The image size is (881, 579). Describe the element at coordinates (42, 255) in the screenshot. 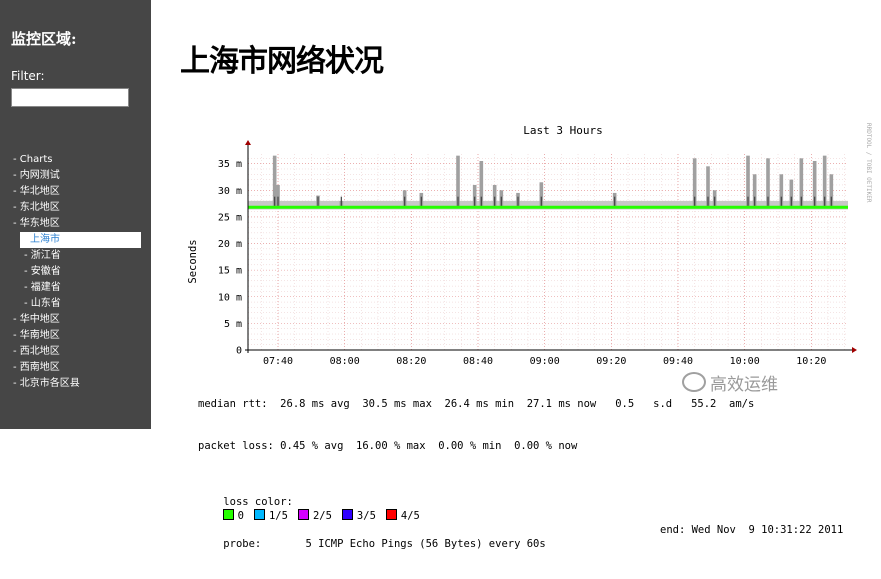

I see `sidebar-item: - 浙江省` at that location.